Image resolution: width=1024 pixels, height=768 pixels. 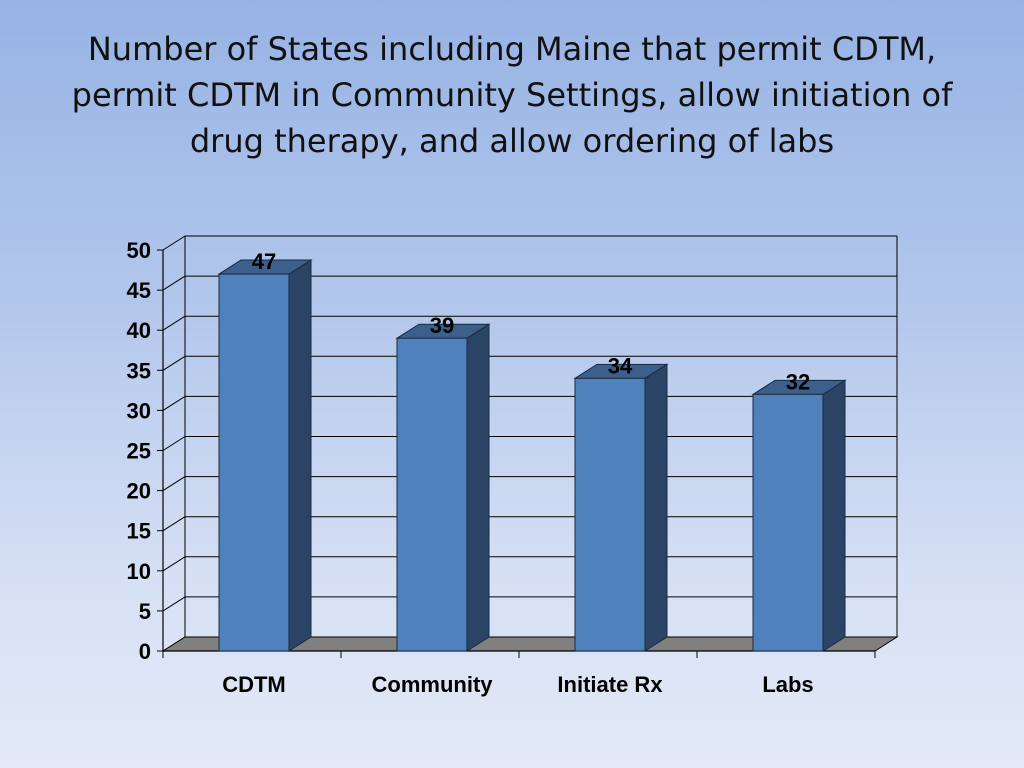 I want to click on y-tick-label: 5, so click(x=145, y=611).